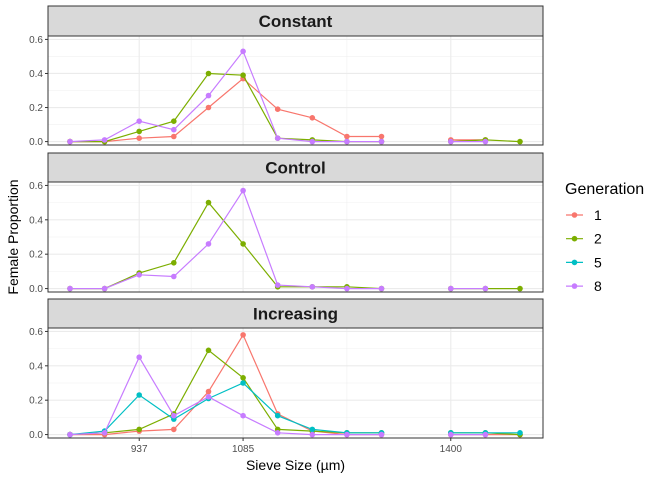 The image size is (672, 480). I want to click on x-tick-label: 1400, so click(451, 449).